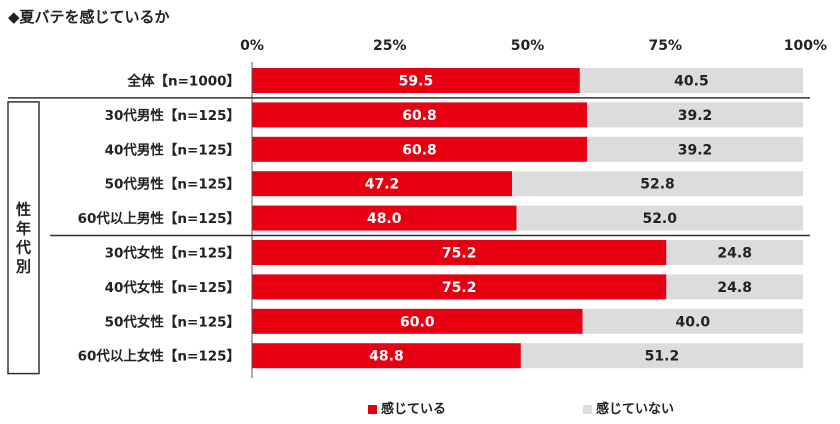 The image size is (840, 424). Describe the element at coordinates (252, 46) in the screenshot. I see `x-tick-label: 0%` at that location.